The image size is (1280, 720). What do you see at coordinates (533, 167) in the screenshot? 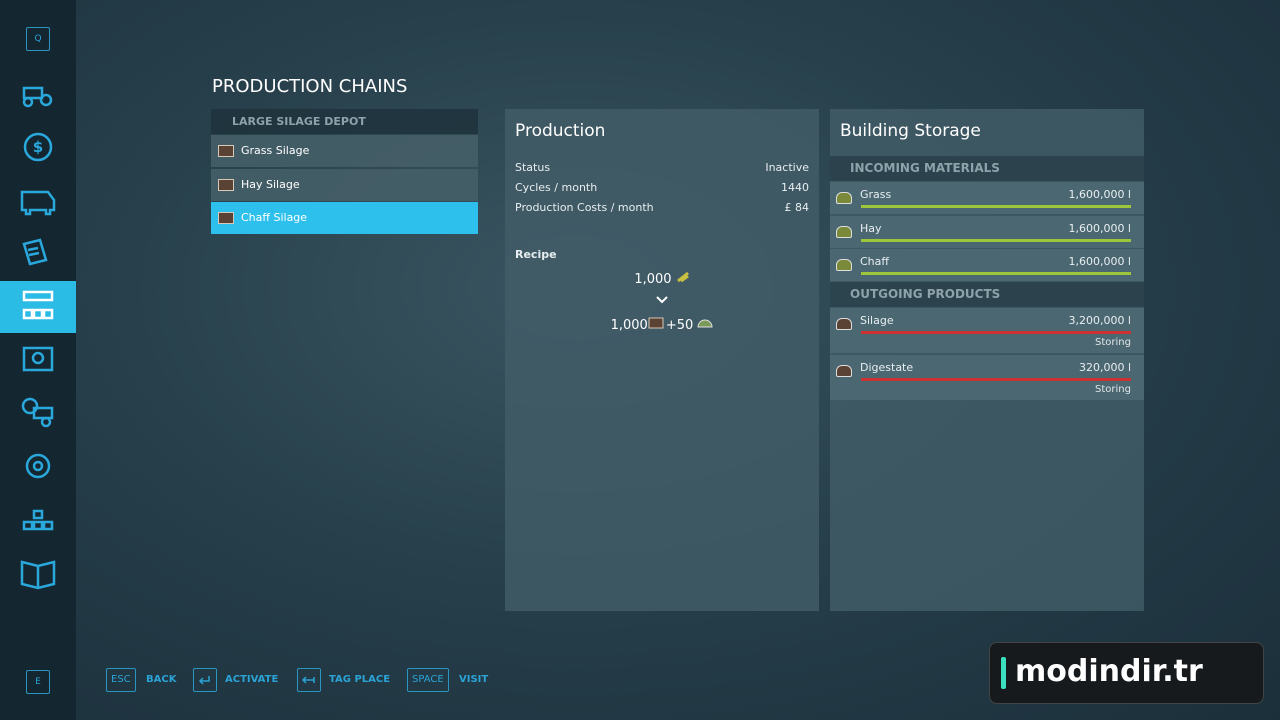
I see `stat-label: Status` at bounding box center [533, 167].